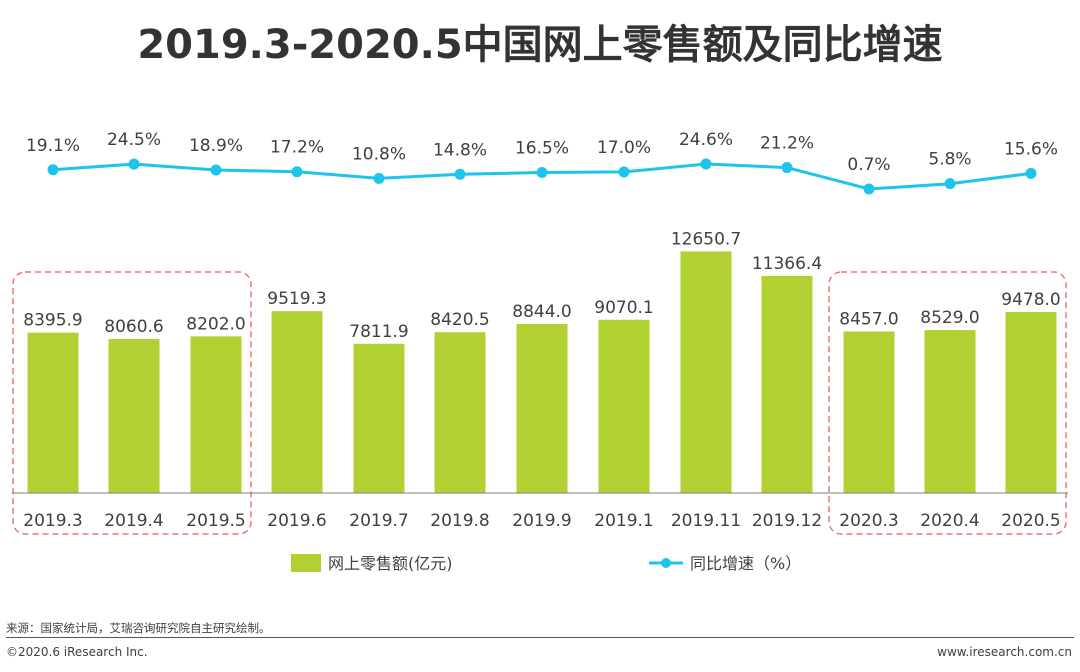  Describe the element at coordinates (666, 563) in the screenshot. I see `legend-line-marker` at that location.